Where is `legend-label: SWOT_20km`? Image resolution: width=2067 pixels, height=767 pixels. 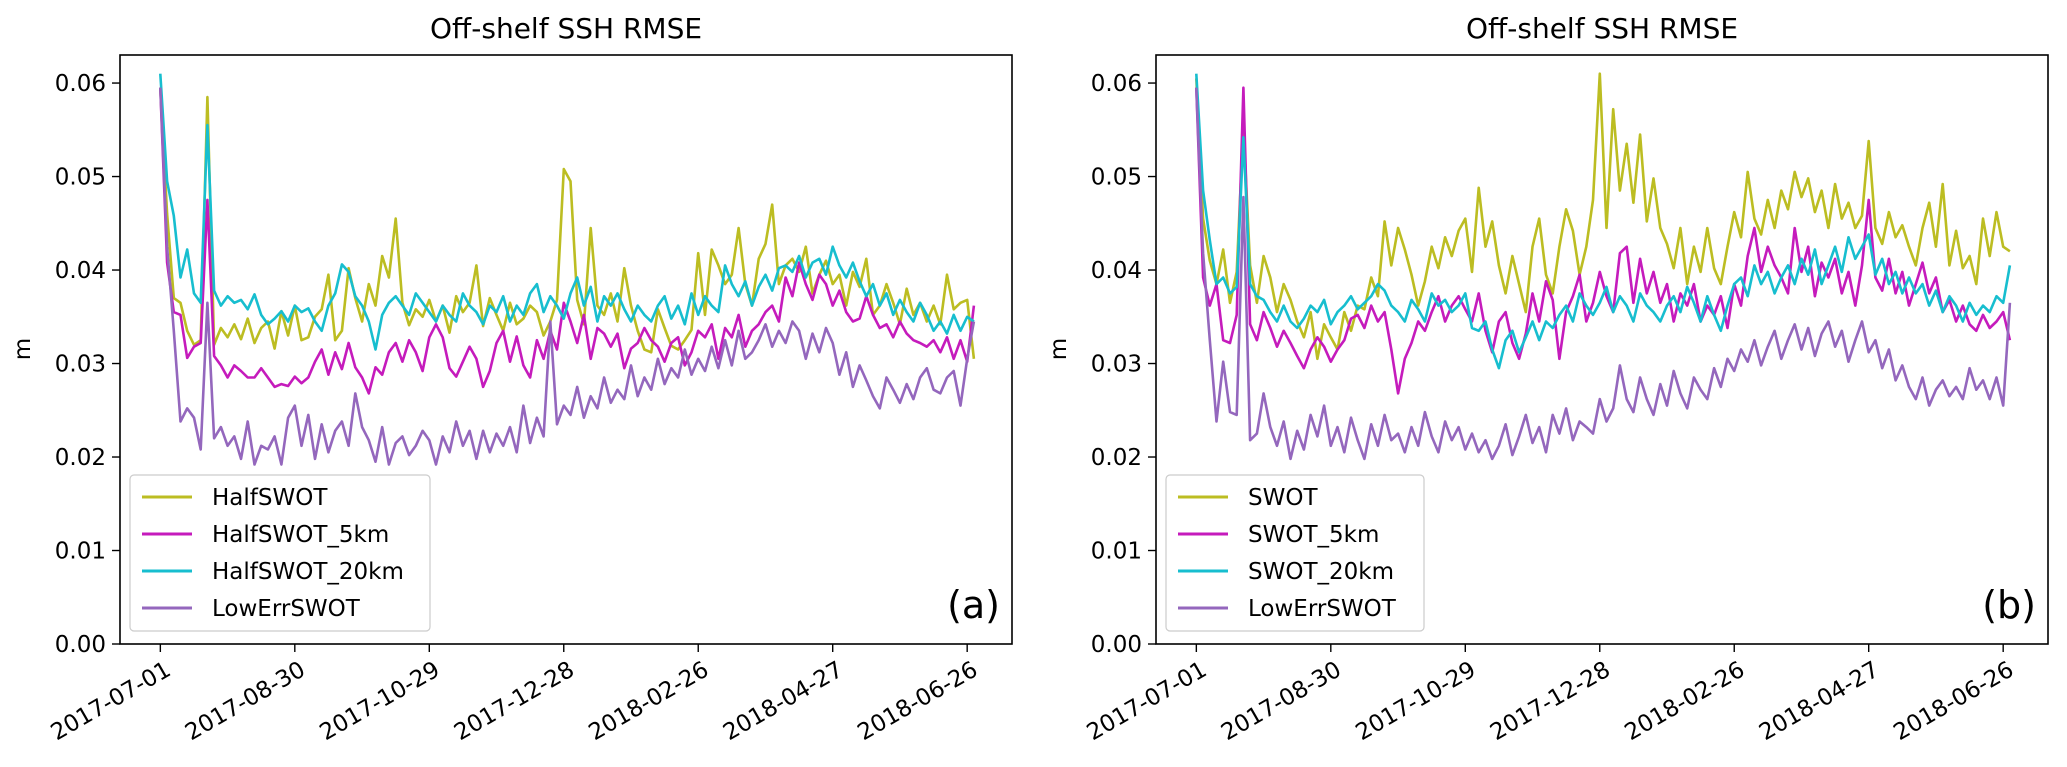 legend-label: SWOT_20km is located at coordinates (1321, 572).